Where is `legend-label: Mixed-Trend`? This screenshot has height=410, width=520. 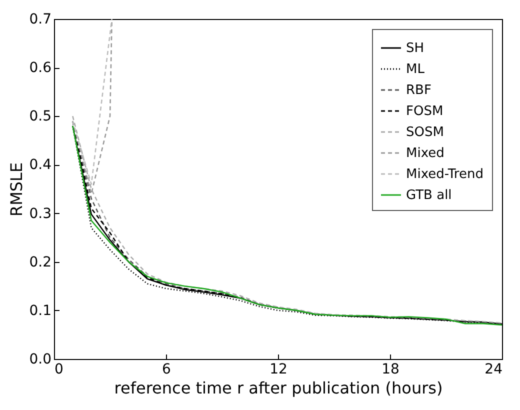 legend-label: Mixed-Trend is located at coordinates (445, 174).